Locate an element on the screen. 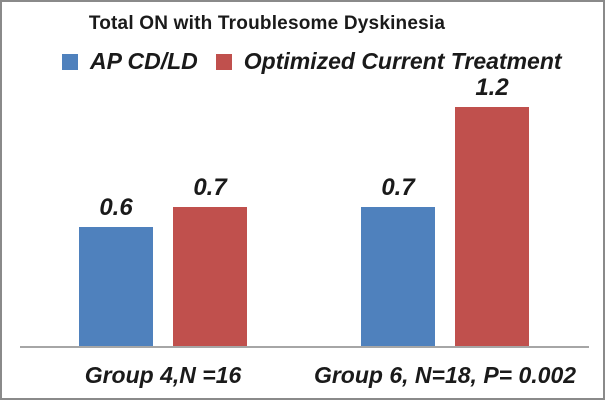 Image resolution: width=605 pixels, height=400 pixels. bar-value-label-group4-optimized: 0.7 is located at coordinates (210, 187).